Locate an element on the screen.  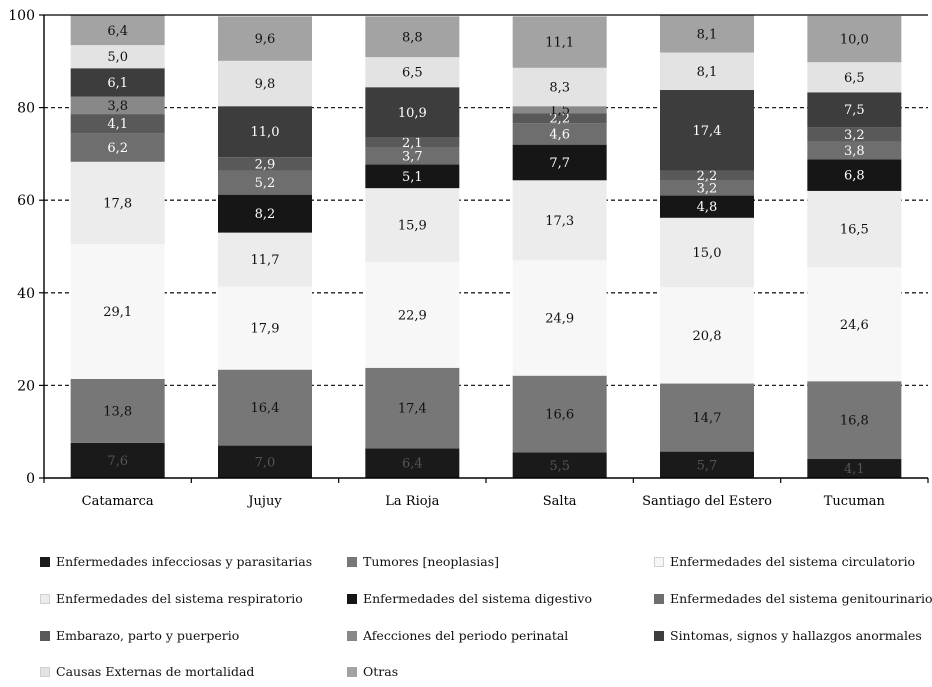
data-label: 2,2 is located at coordinates (707, 176).